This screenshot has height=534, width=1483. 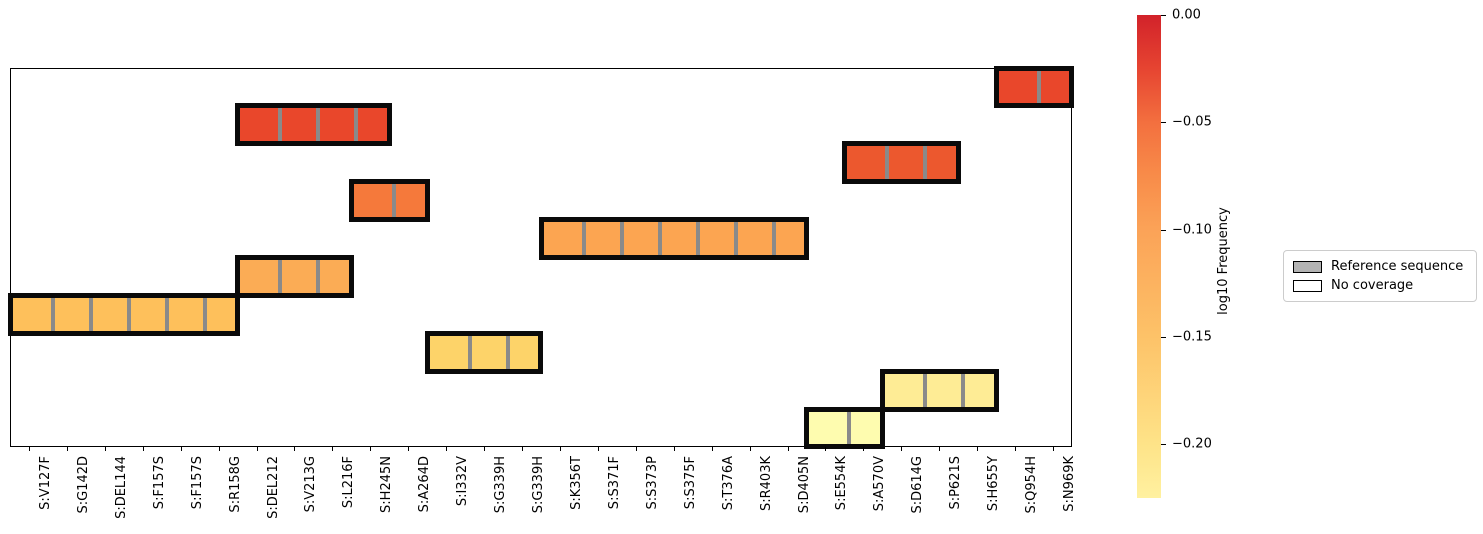 What do you see at coordinates (389, 201) in the screenshot?
I see `mutation-block-row3` at bounding box center [389, 201].